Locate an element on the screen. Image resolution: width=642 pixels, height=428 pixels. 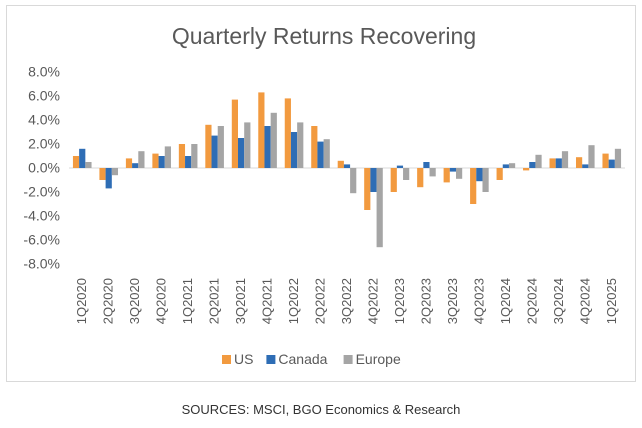
x-tick-label: 1Q2023 is located at coordinates (399, 301).